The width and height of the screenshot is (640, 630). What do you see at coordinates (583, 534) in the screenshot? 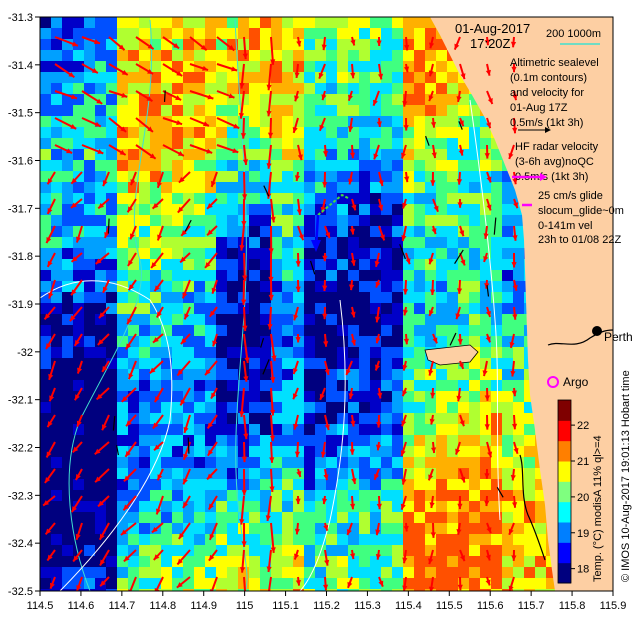
I see `colorbar-tick-label: 19` at bounding box center [583, 534].